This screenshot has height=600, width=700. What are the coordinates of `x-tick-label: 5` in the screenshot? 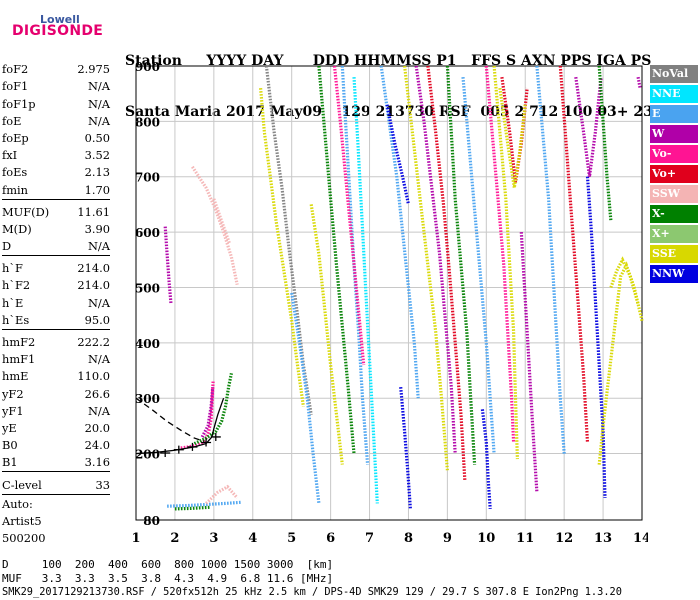 It's located at (291, 538).